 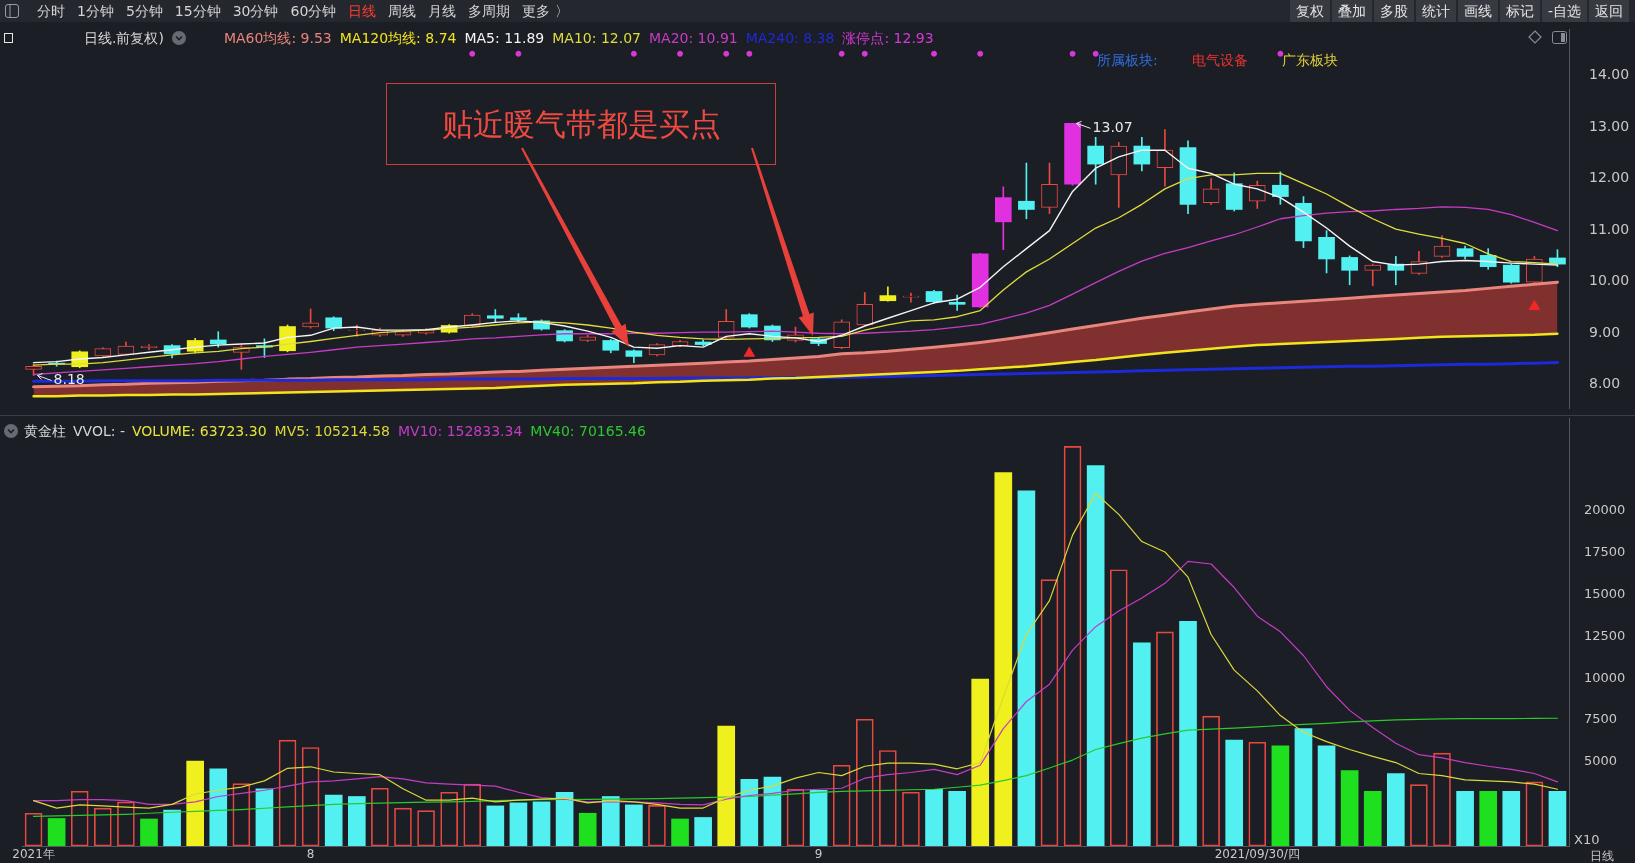 I want to click on y-tick-label: 20000, so click(x=1605, y=509).